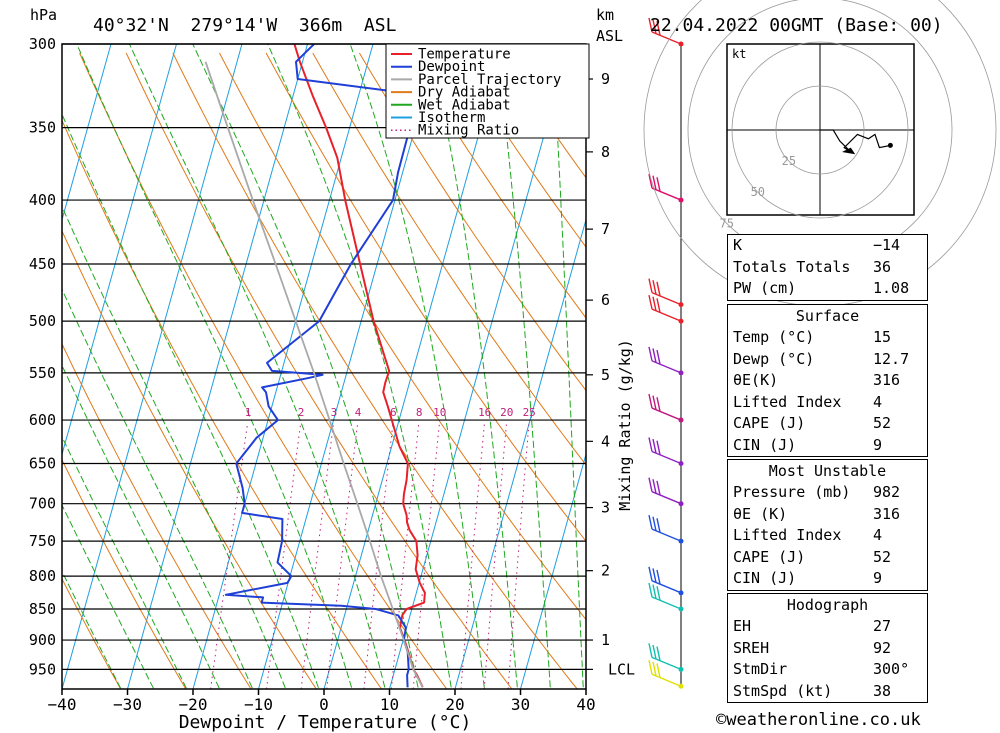 The width and height of the screenshot is (1000, 733). Describe the element at coordinates (454, 704) in the screenshot. I see `temperature-tick-label: 20` at that location.